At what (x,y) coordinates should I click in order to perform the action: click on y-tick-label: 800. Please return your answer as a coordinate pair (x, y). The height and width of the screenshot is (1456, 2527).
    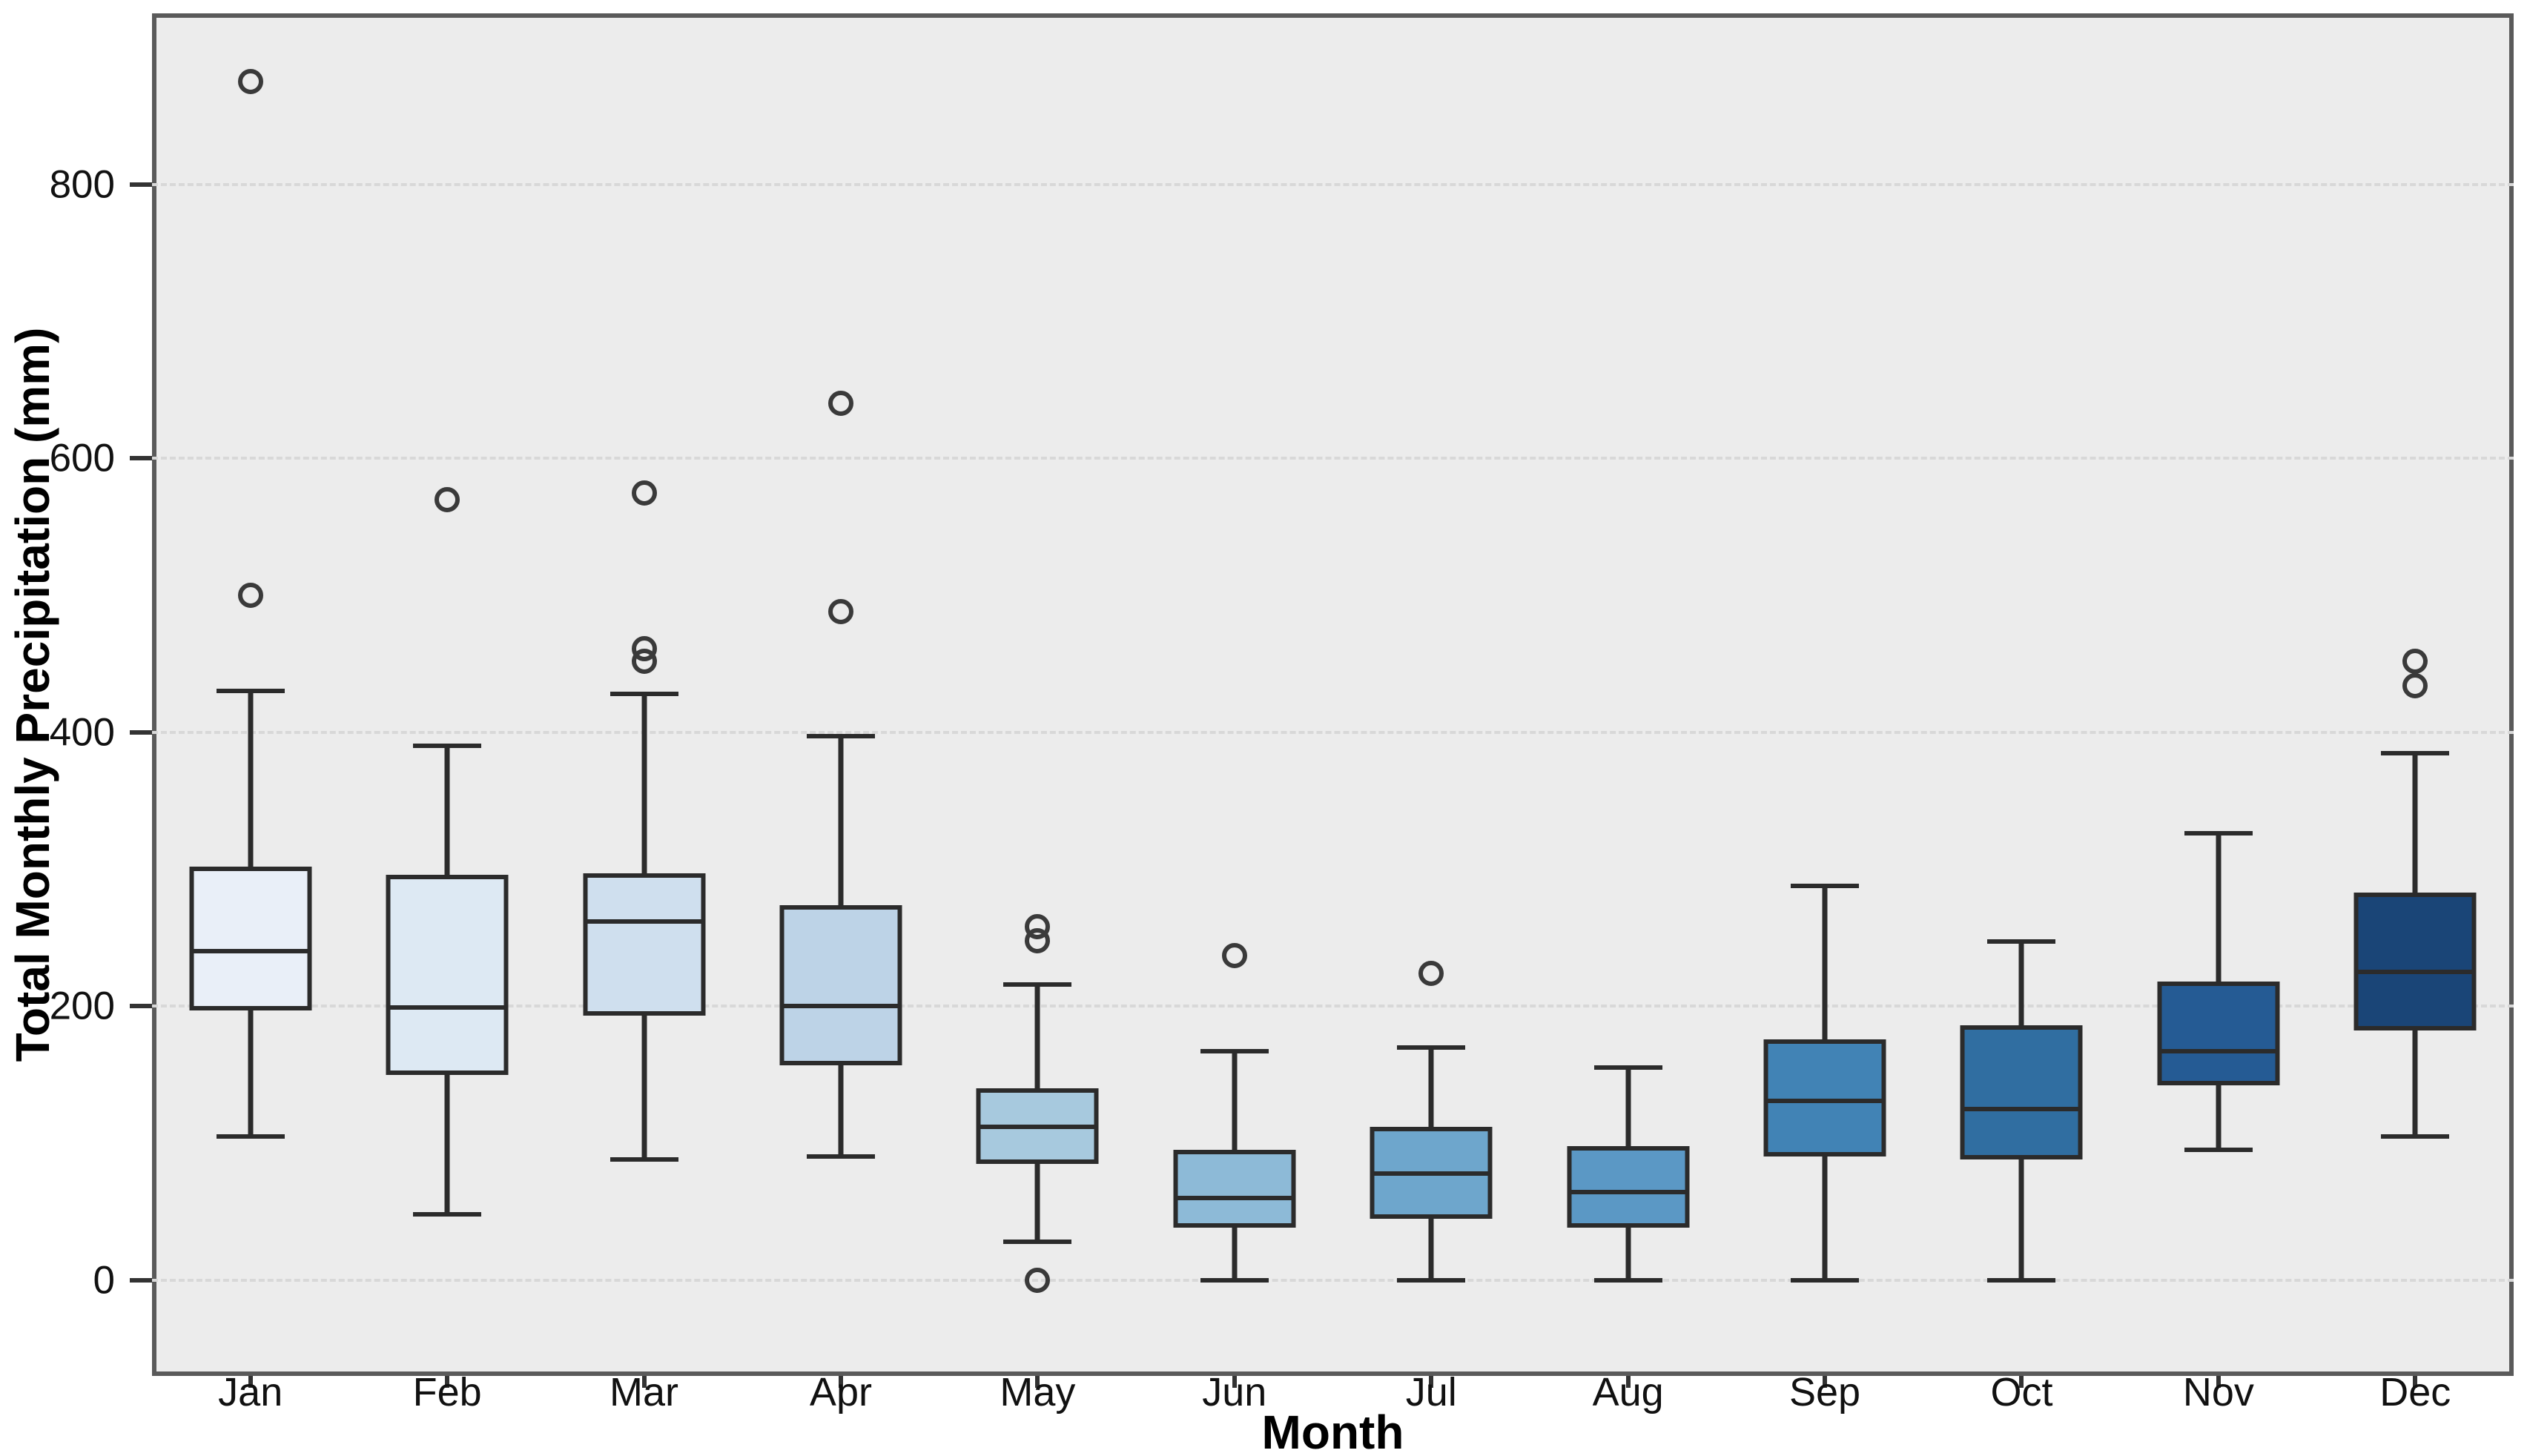
    Looking at the image, I should click on (82, 184).